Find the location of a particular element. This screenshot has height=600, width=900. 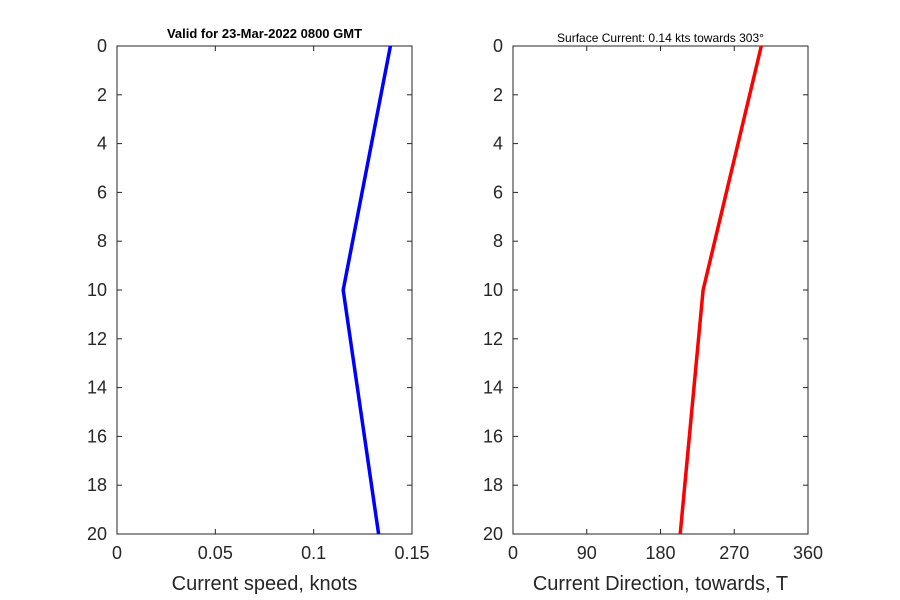

x-tick-label: 360 is located at coordinates (808, 553).